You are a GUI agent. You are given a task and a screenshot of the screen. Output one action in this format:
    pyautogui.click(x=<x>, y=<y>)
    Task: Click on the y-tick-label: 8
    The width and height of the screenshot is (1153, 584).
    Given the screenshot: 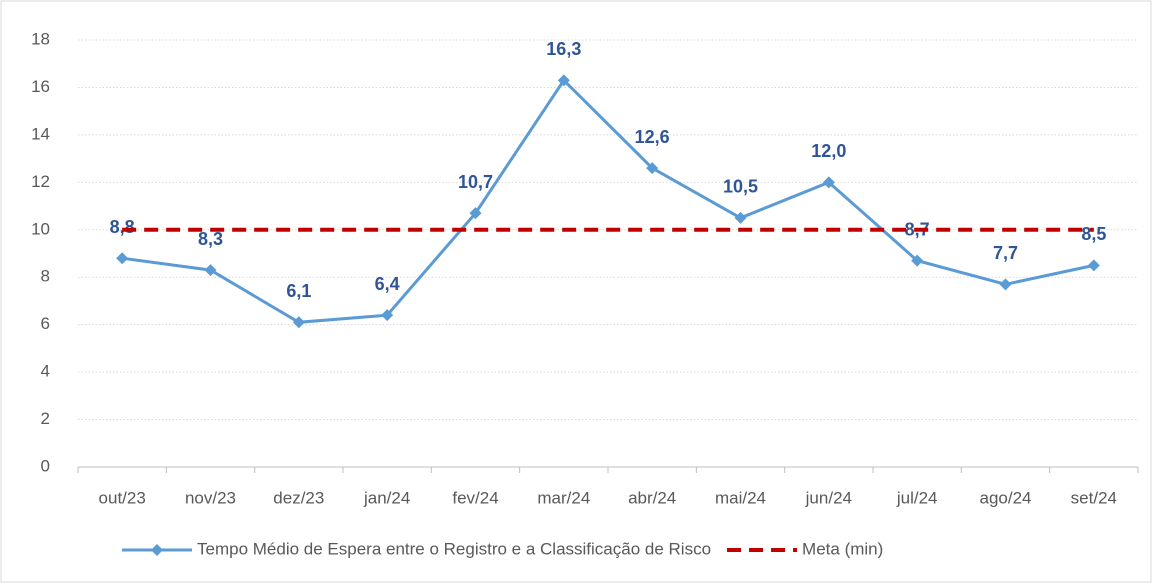 What is the action you would take?
    pyautogui.click(x=45, y=276)
    